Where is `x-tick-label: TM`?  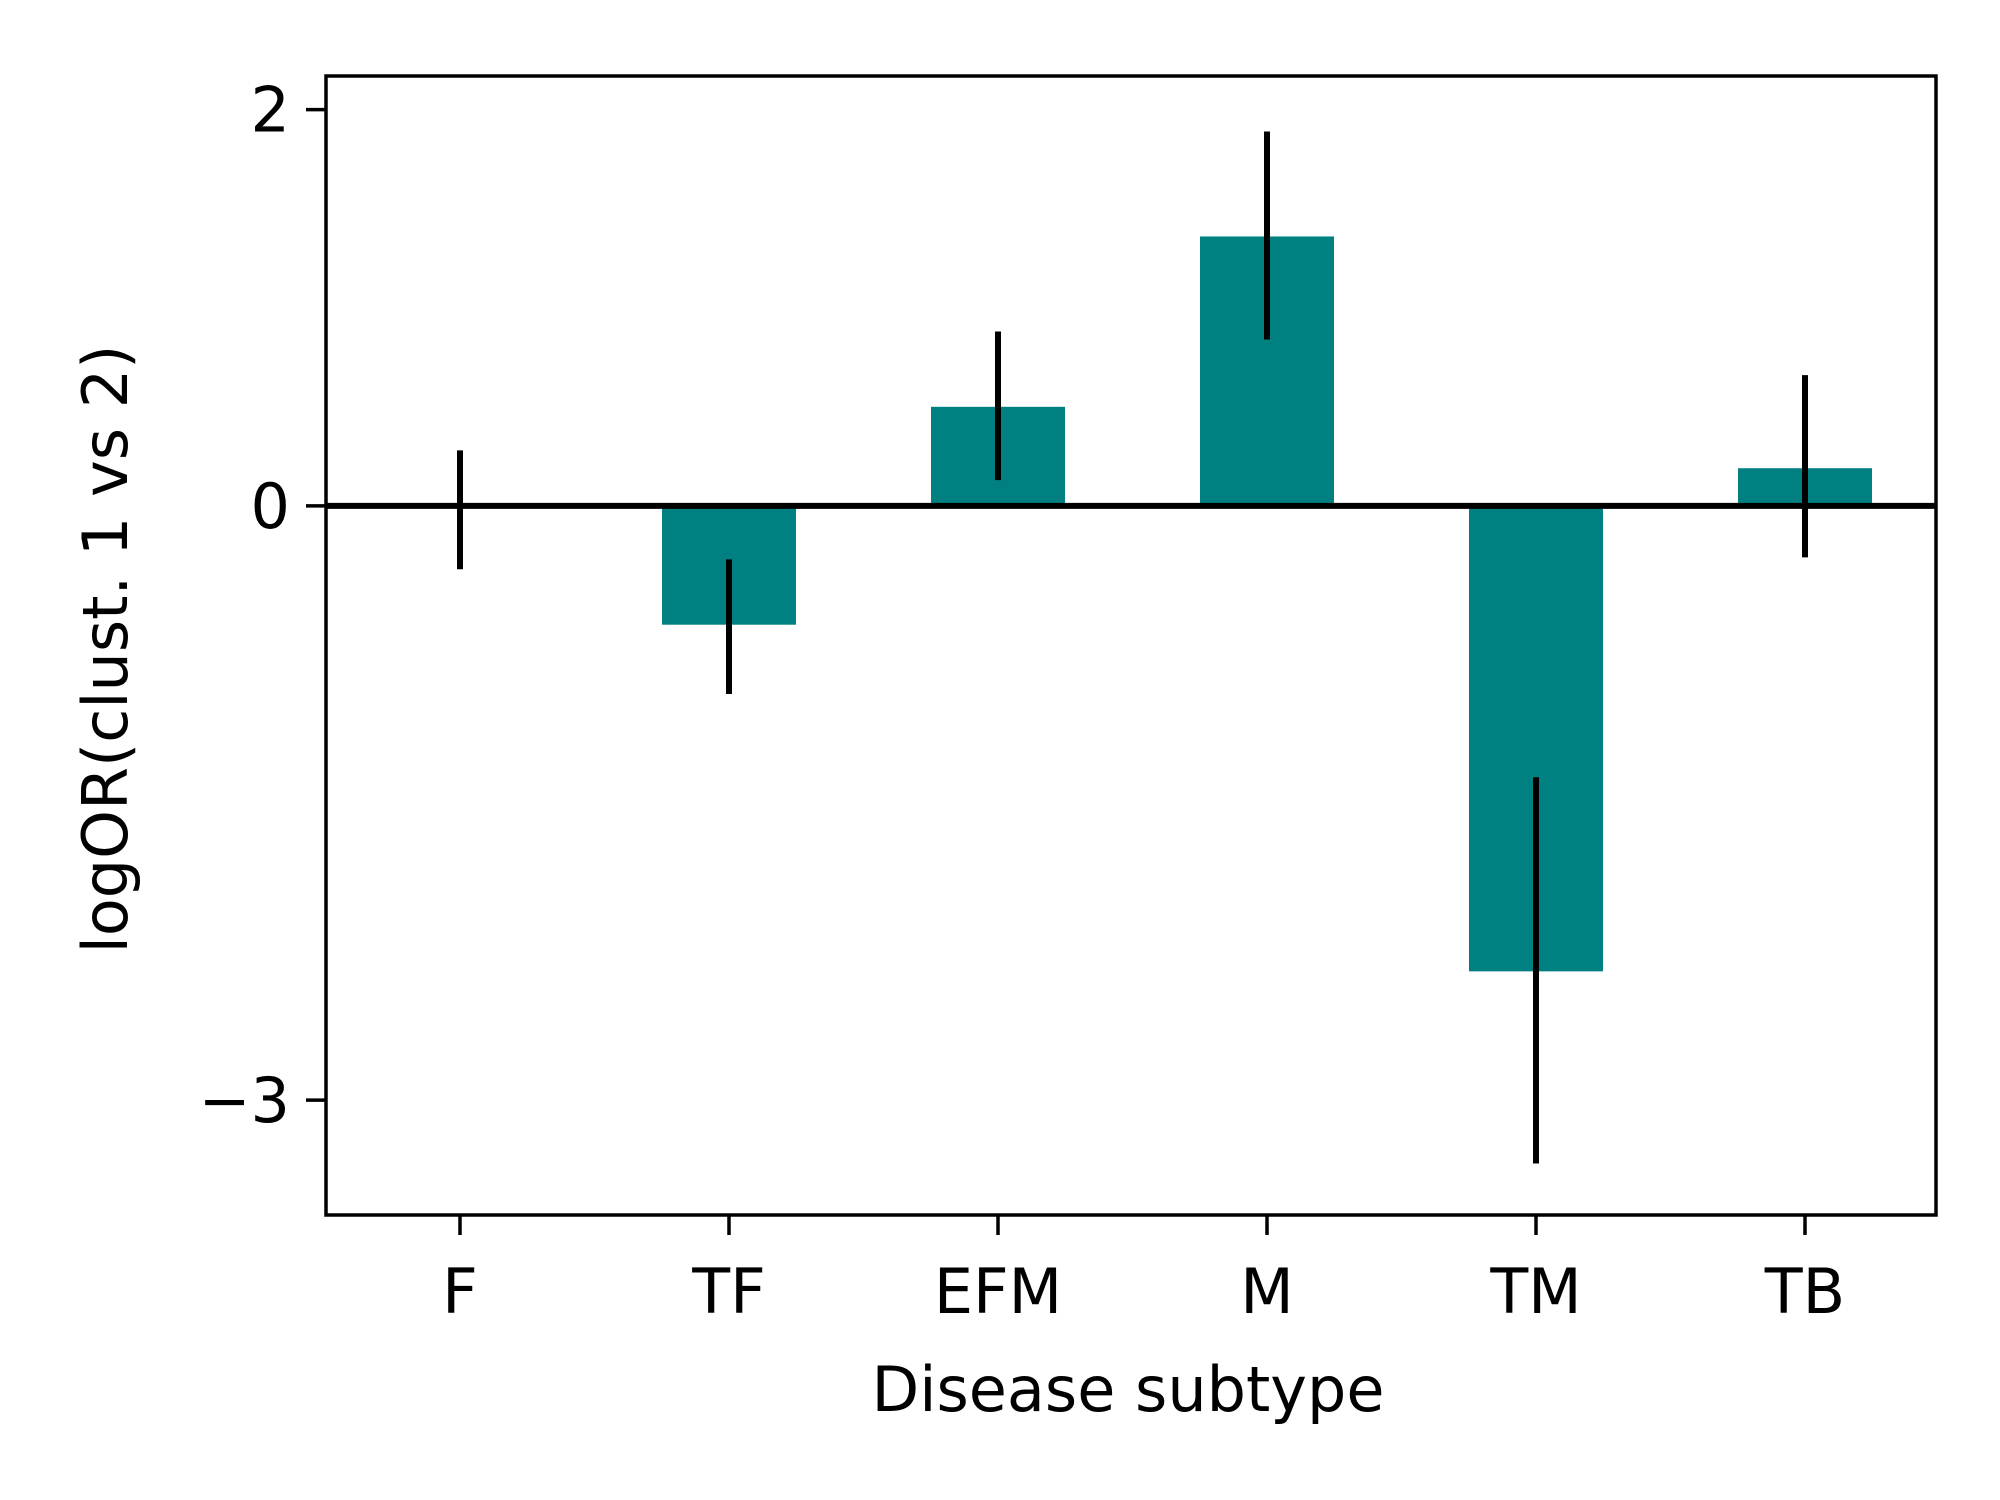
x-tick-label: TM is located at coordinates (1535, 1291).